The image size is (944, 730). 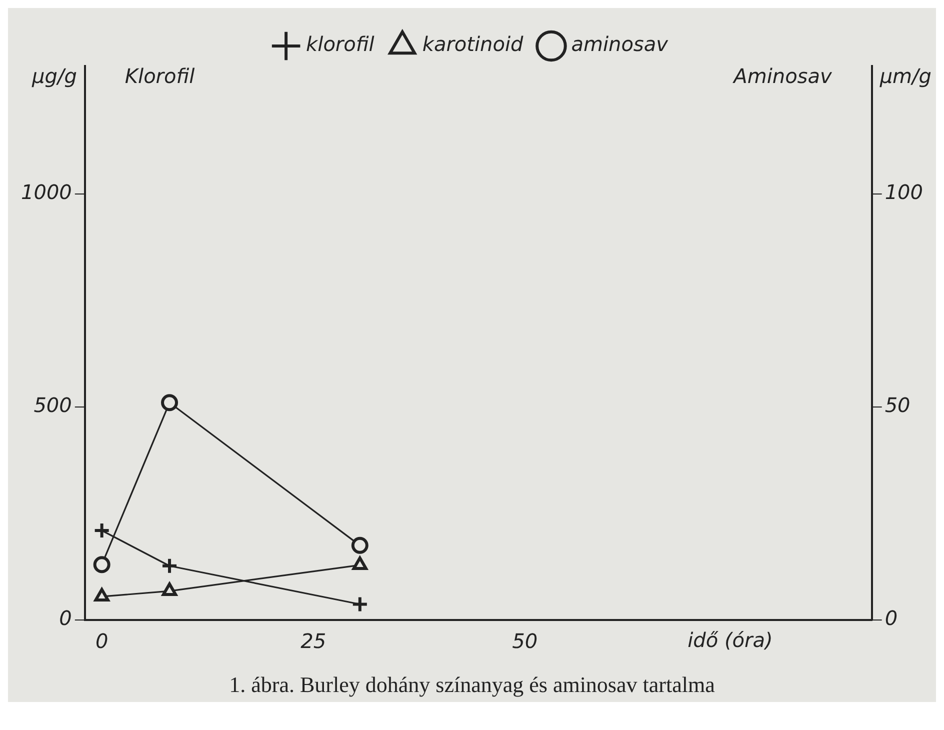 I want to click on x-tick-label: 50, so click(x=525, y=641).